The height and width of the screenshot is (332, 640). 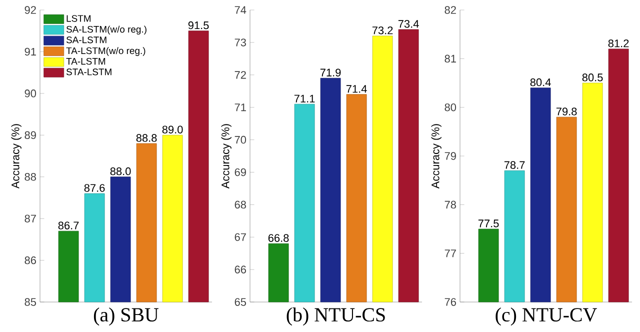 I want to click on y-tick-label: 73, so click(x=240, y=42).